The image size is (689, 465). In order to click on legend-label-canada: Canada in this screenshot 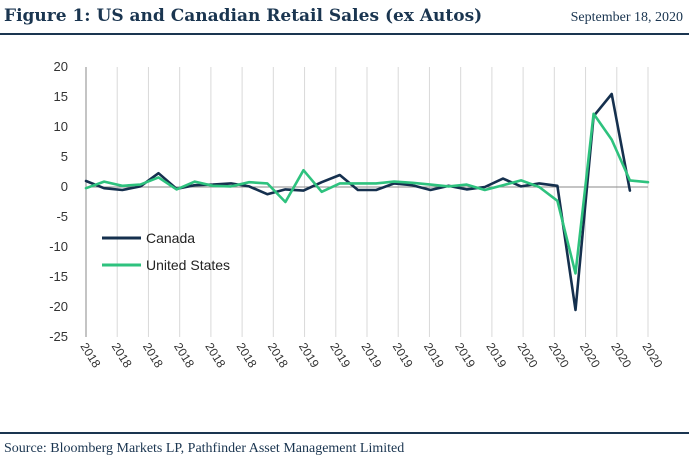, I will do `click(170, 238)`.